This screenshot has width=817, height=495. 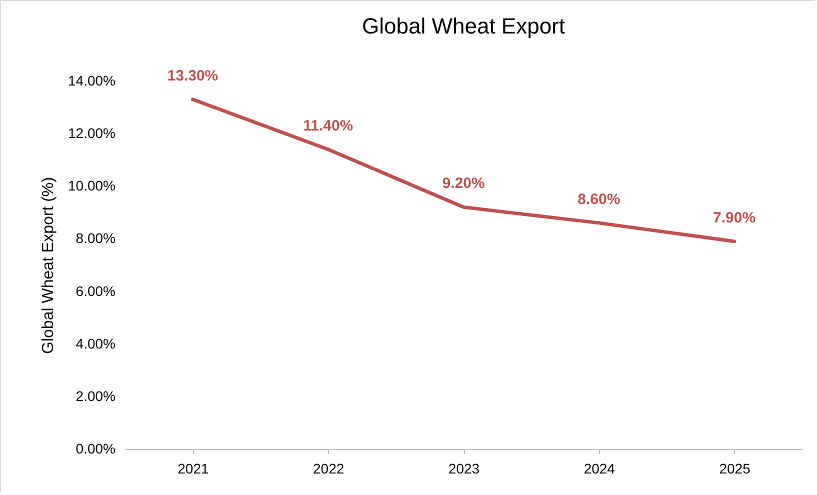 I want to click on data-label: 8.60%, so click(x=599, y=199).